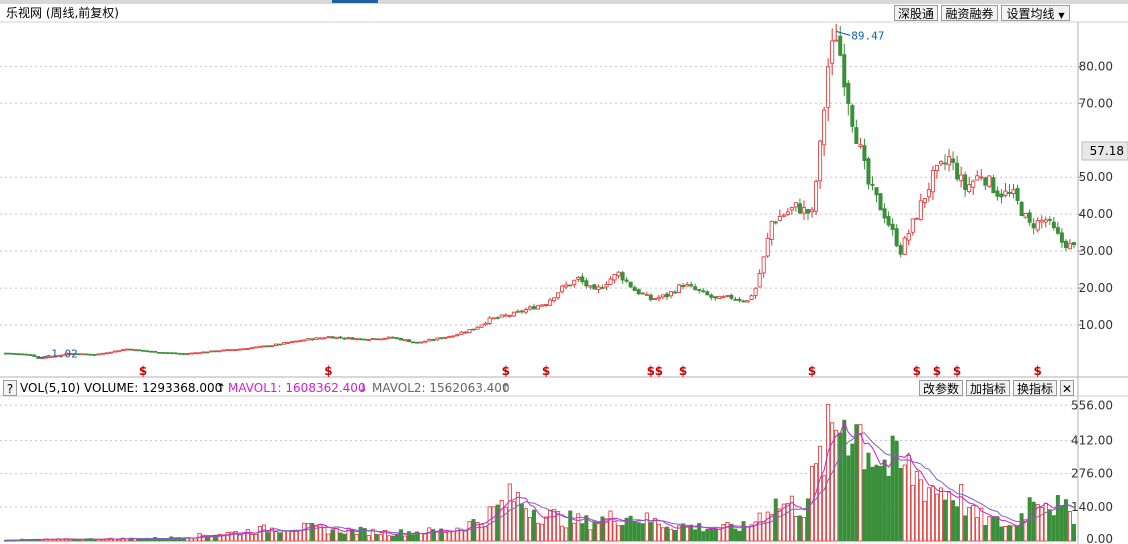  Describe the element at coordinates (916, 13) in the screenshot. I see `shen-gu-tong-button: 深股通` at that location.